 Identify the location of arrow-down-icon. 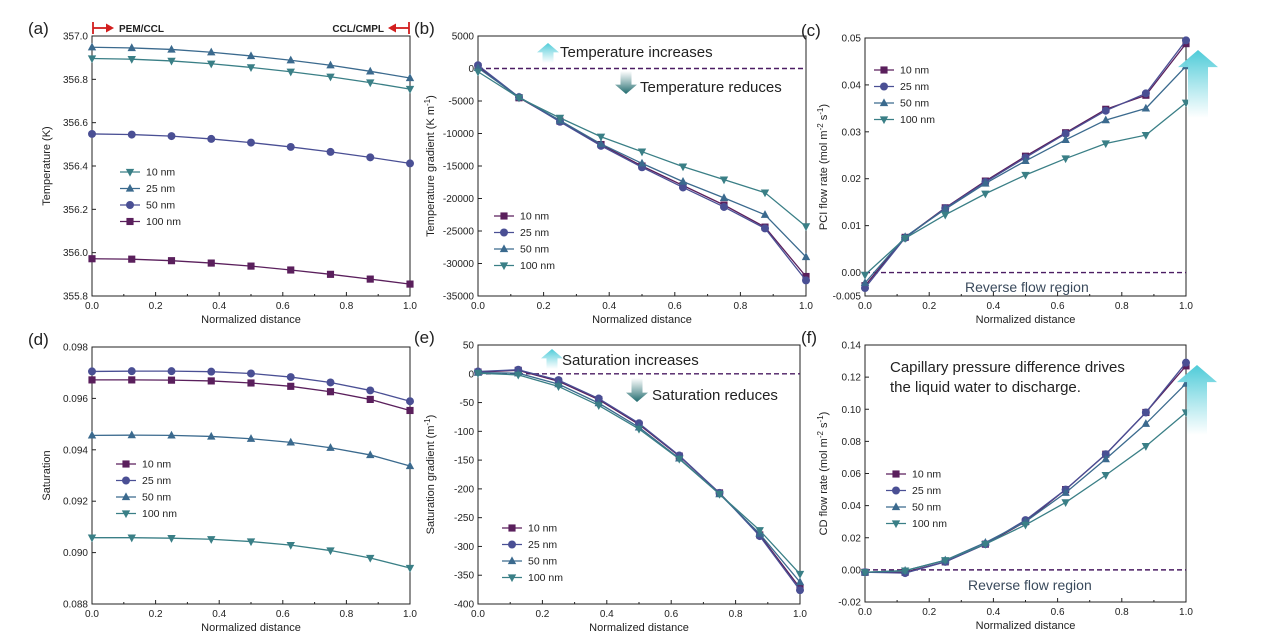
(637, 390).